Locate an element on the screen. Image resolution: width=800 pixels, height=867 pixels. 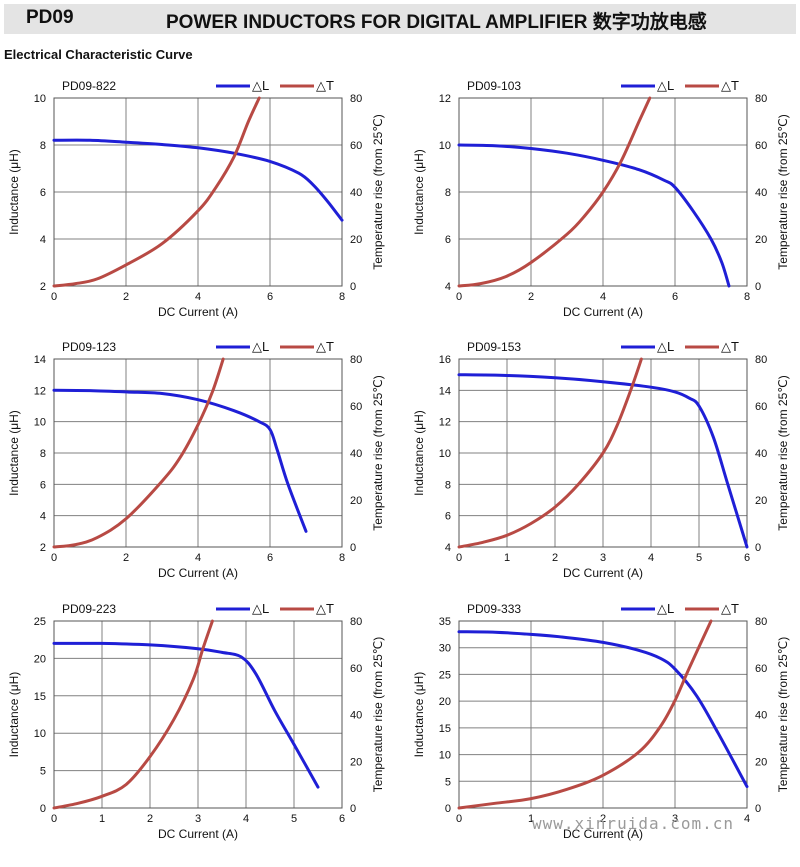
y-tick-label: 35 is located at coordinates (445, 622).